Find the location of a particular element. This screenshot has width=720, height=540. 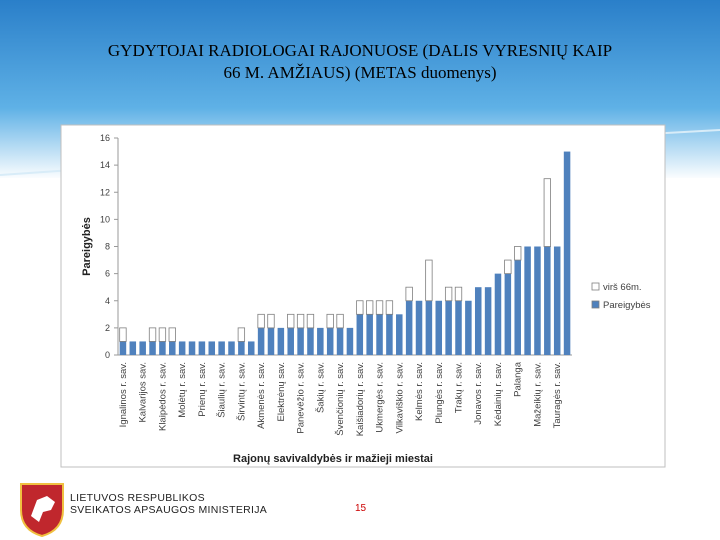

x-tick-label: Vilkaviškio r. sav. is located at coordinates (399, 397).